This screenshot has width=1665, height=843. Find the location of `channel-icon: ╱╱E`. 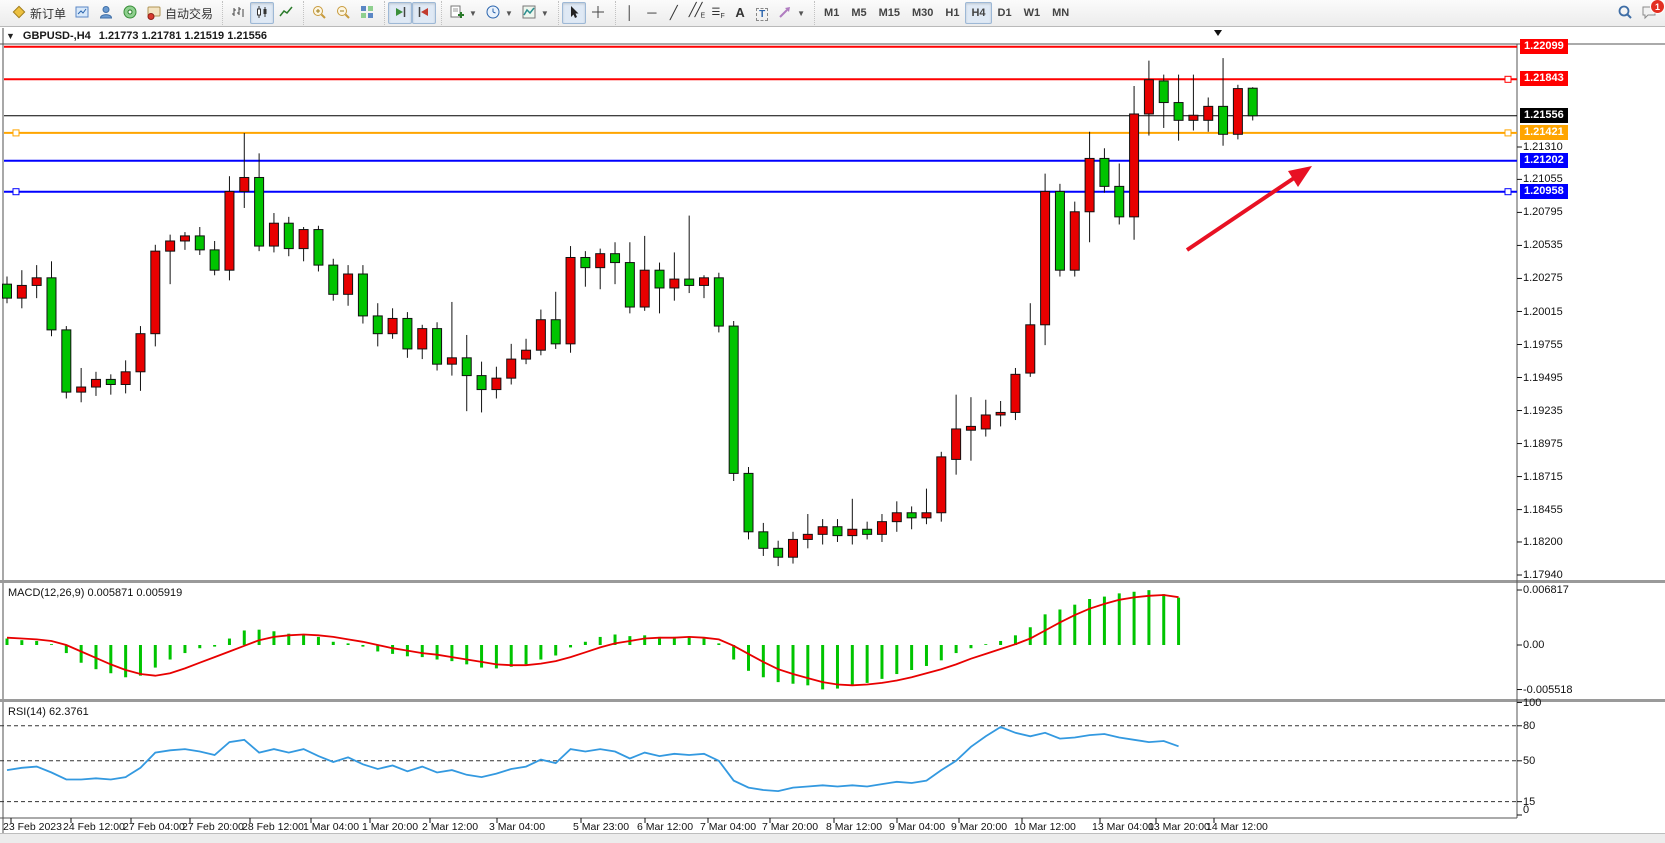

channel-icon: ╱╱E is located at coordinates (696, 11).